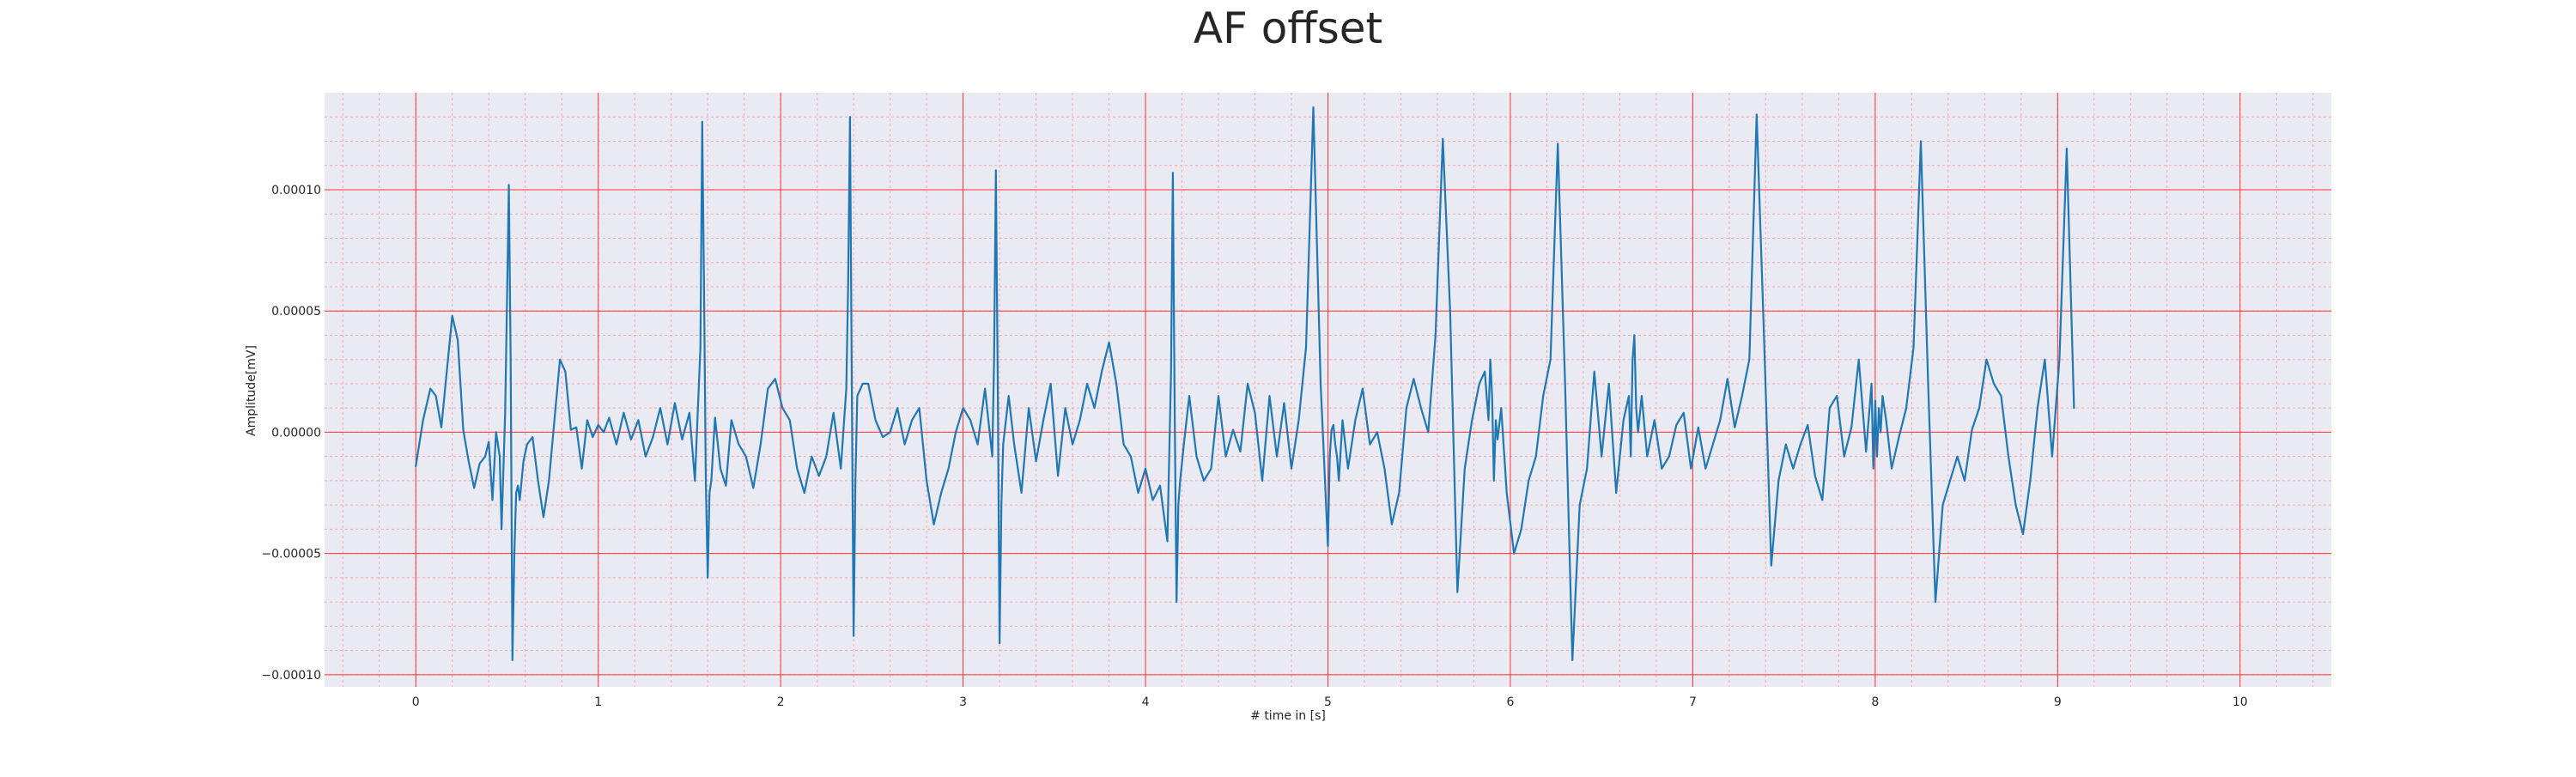 This screenshot has height=777, width=2576. I want to click on y-tick-label: −0.00010, so click(291, 676).